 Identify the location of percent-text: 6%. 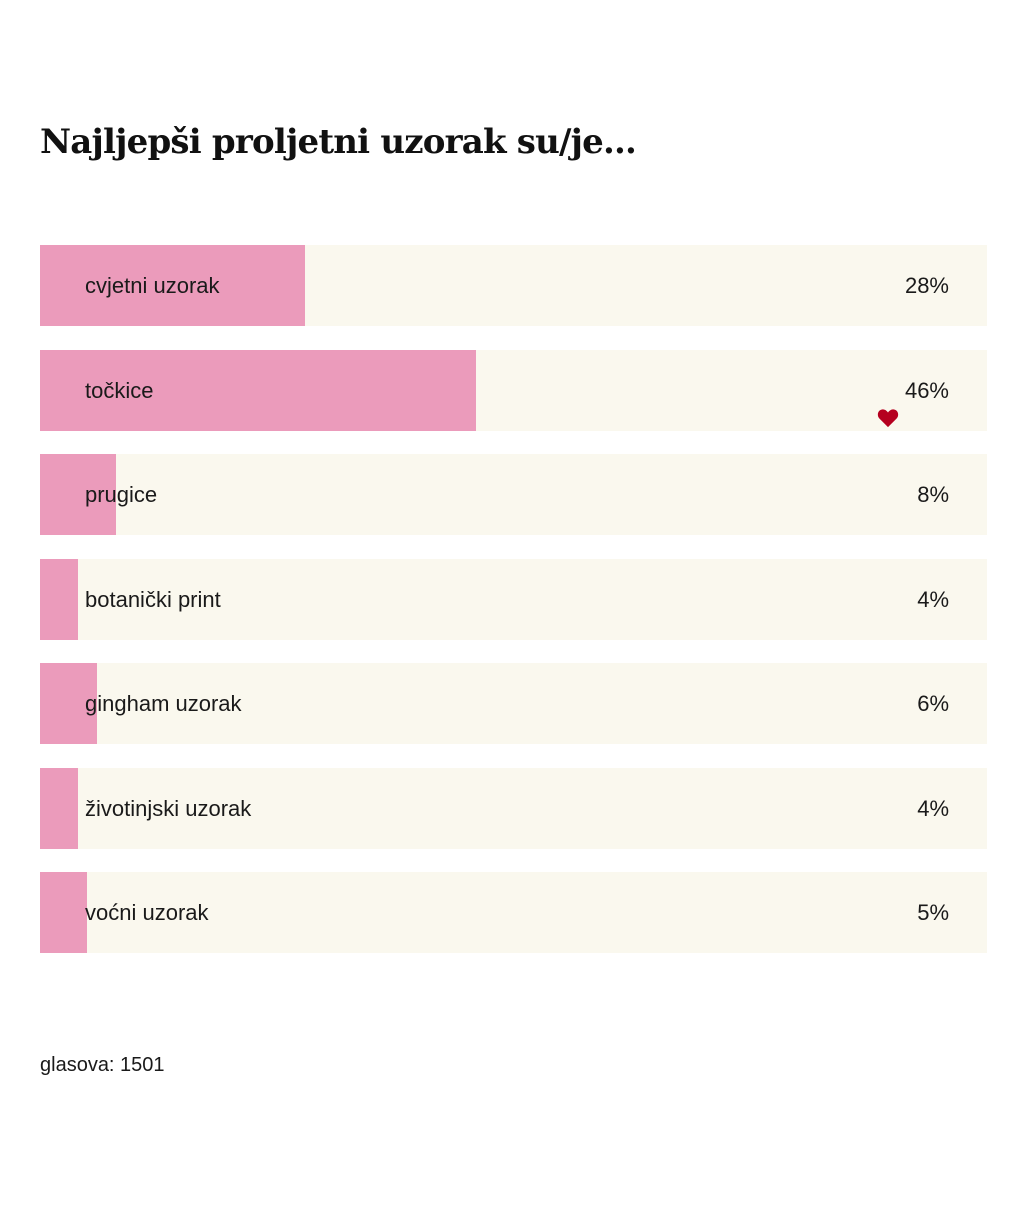
(933, 703).